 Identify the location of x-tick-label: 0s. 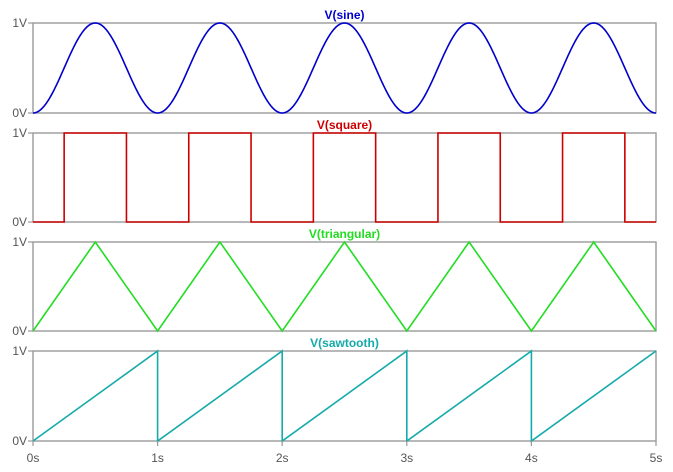
(33, 458).